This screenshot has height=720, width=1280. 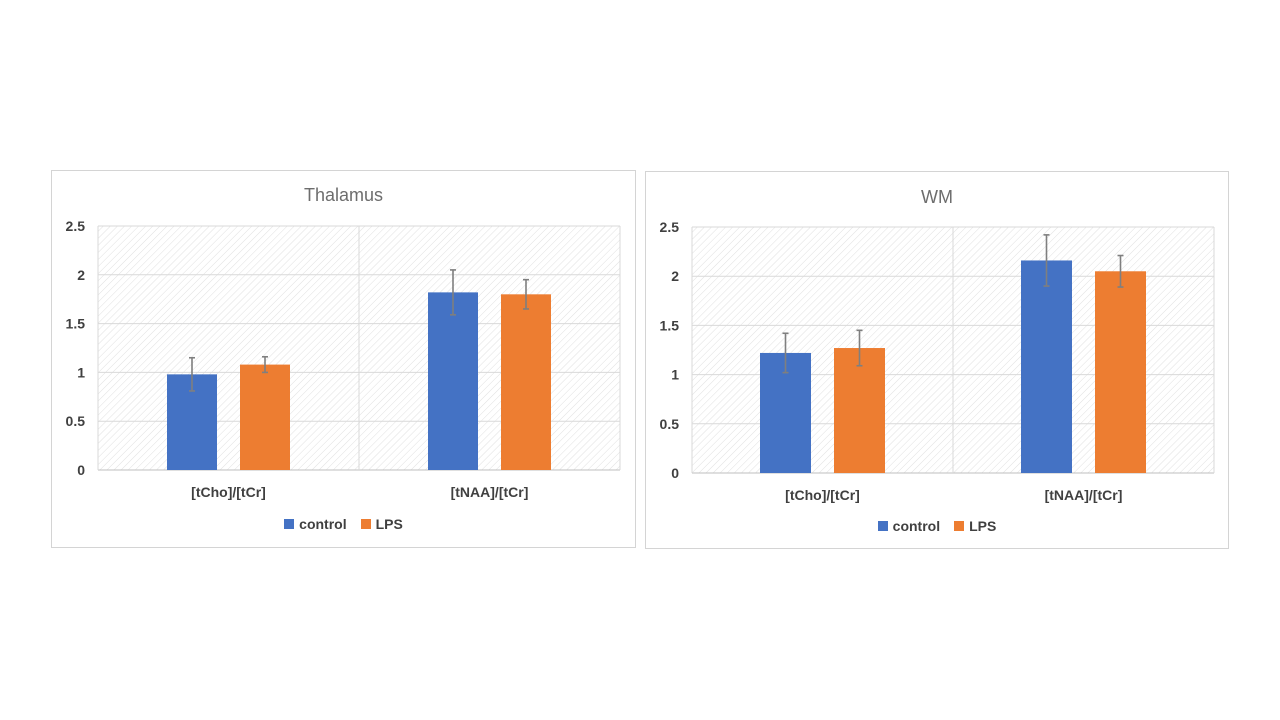 I want to click on chart-title: WM, so click(x=937, y=197).